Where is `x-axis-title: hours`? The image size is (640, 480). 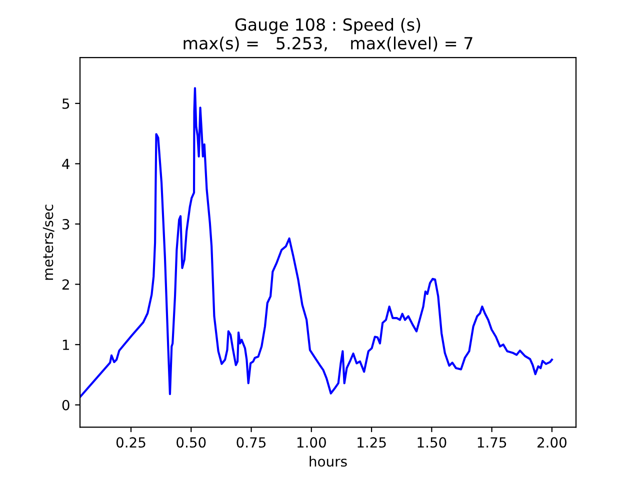
x-axis-title: hours is located at coordinates (328, 461).